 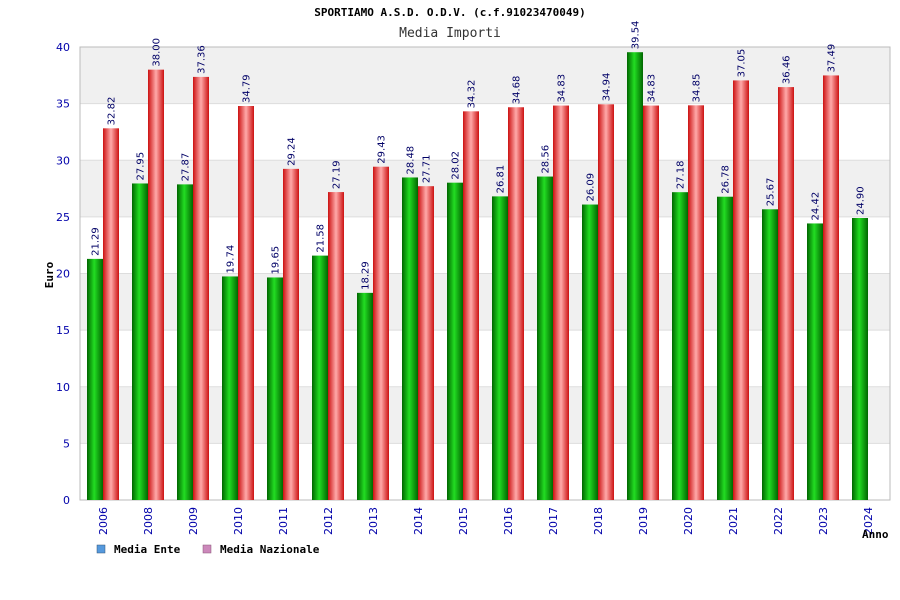 I want to click on x-axis-label: Anno, so click(x=875, y=534).